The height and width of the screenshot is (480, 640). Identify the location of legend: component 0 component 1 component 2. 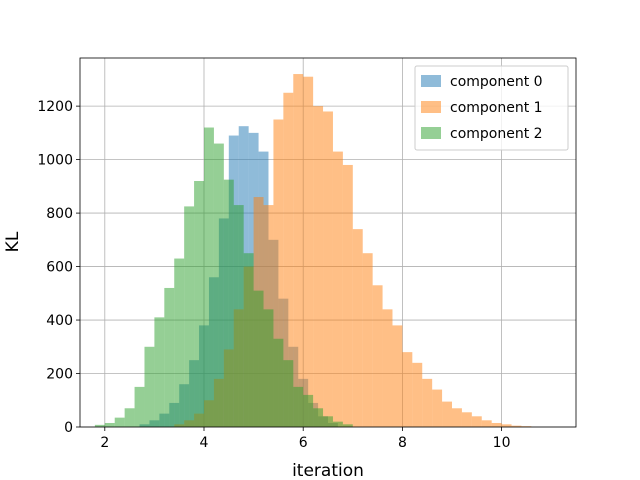
(491, 108).